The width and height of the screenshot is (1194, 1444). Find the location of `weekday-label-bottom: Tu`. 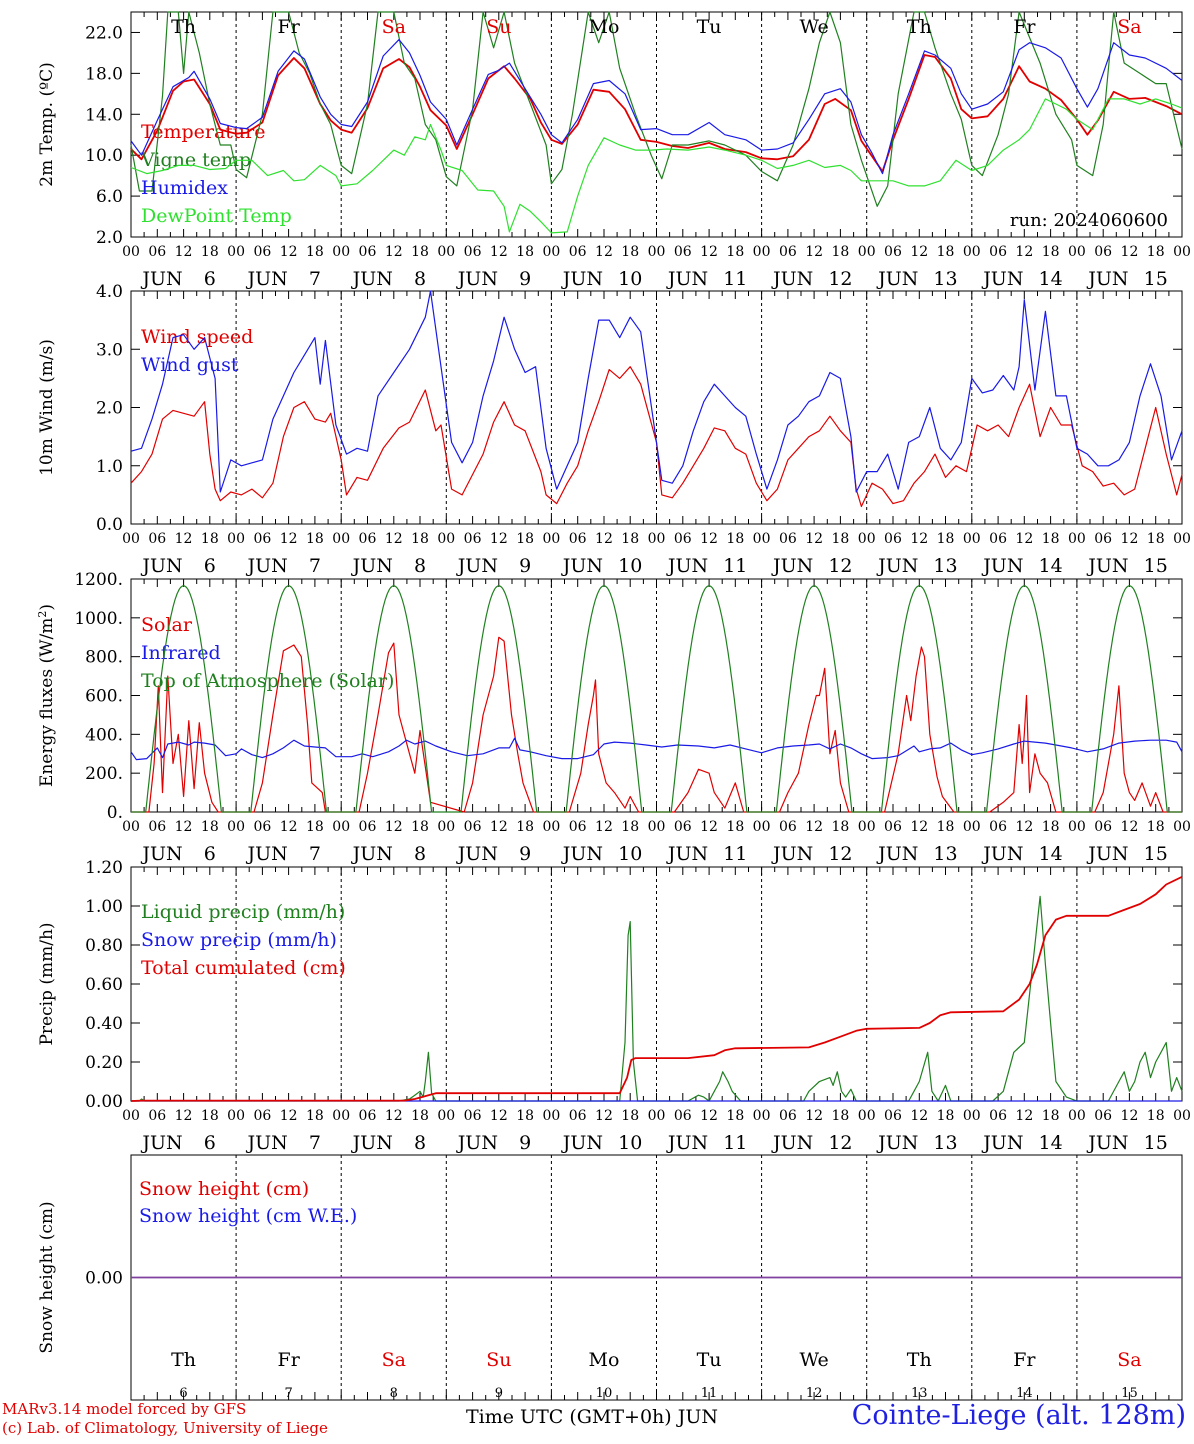

weekday-label-bottom: Tu is located at coordinates (709, 1360).